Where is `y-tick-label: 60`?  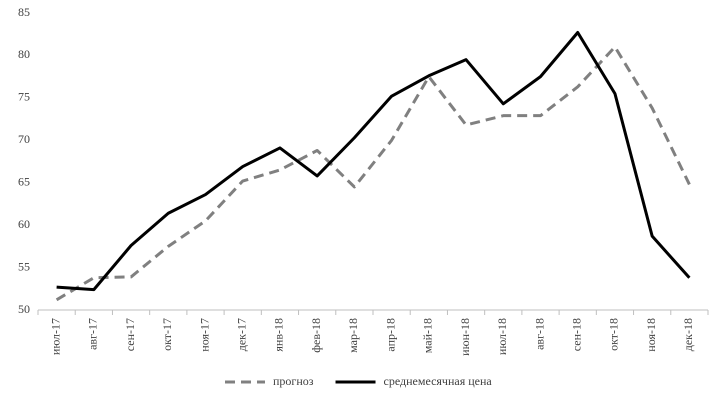
y-tick-label: 60 is located at coordinates (24, 224).